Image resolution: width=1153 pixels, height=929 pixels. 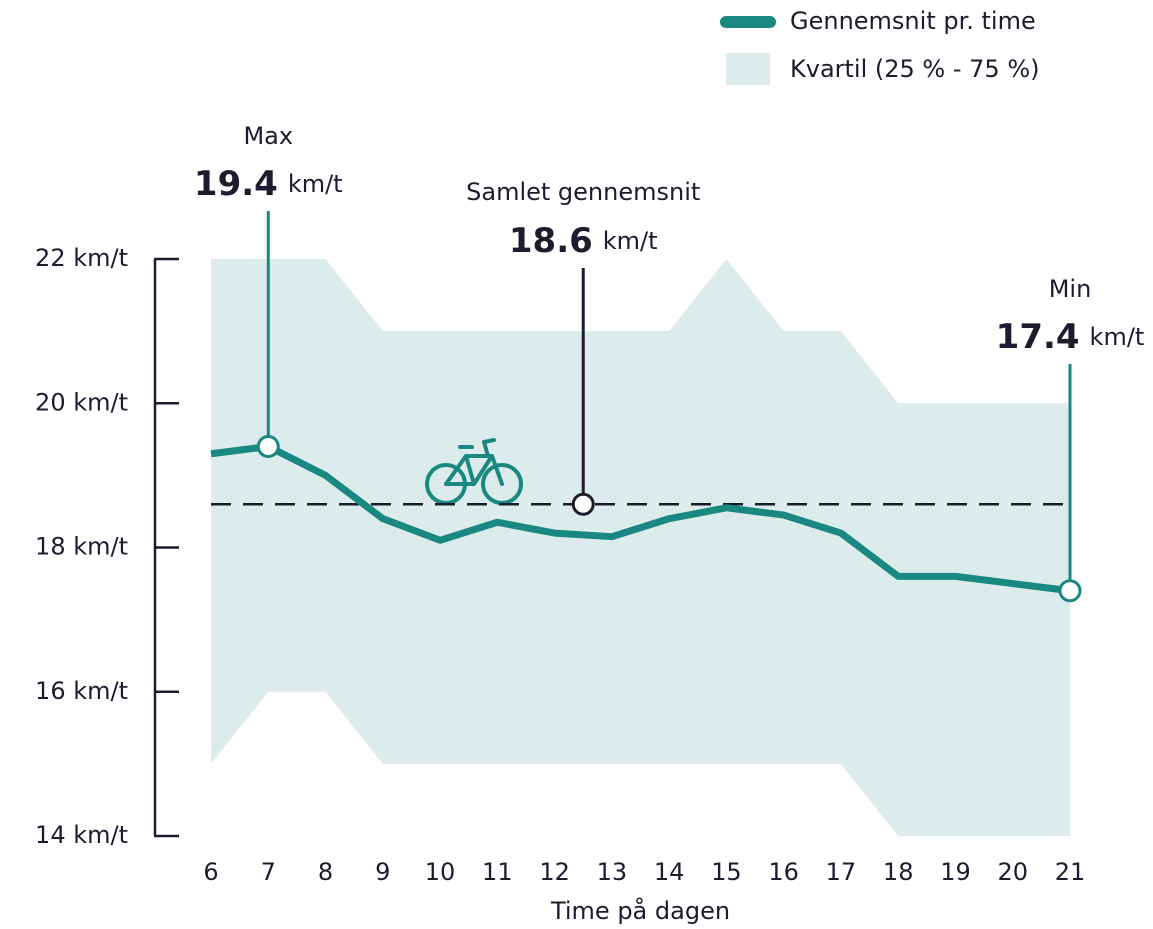 What do you see at coordinates (898, 872) in the screenshot?
I see `x-tick-label: 18` at bounding box center [898, 872].